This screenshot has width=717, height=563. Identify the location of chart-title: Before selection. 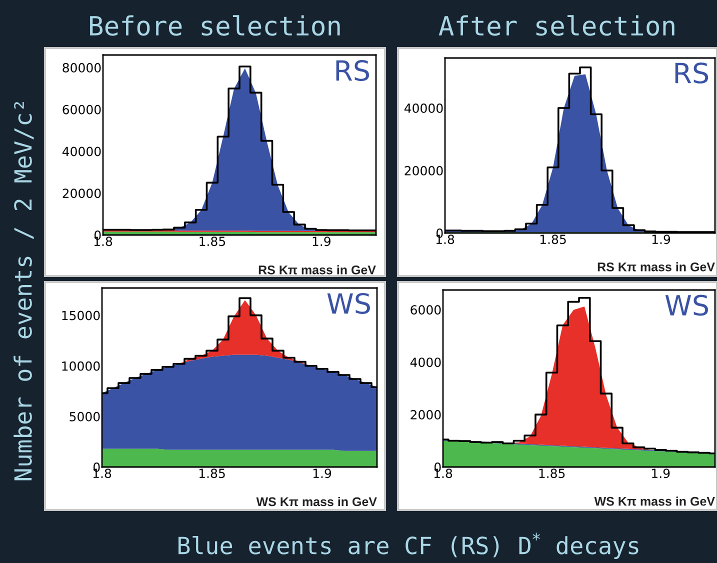
(215, 25).